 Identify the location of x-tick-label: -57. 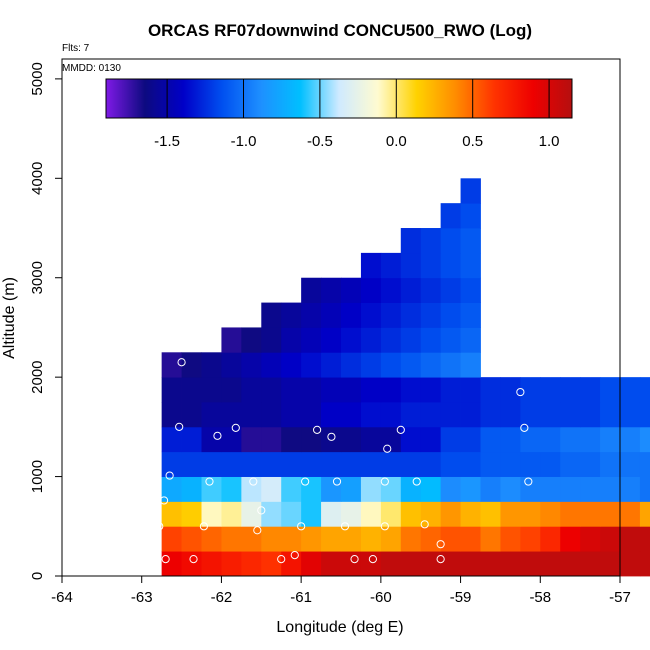
(620, 597).